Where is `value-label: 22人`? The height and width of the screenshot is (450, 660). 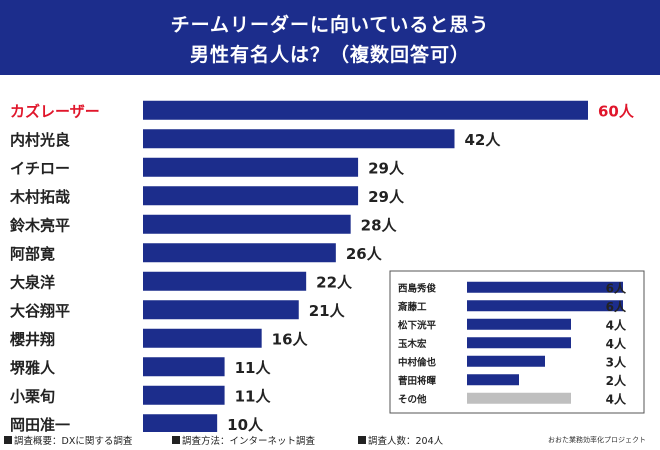
value-label: 22人 is located at coordinates (334, 282).